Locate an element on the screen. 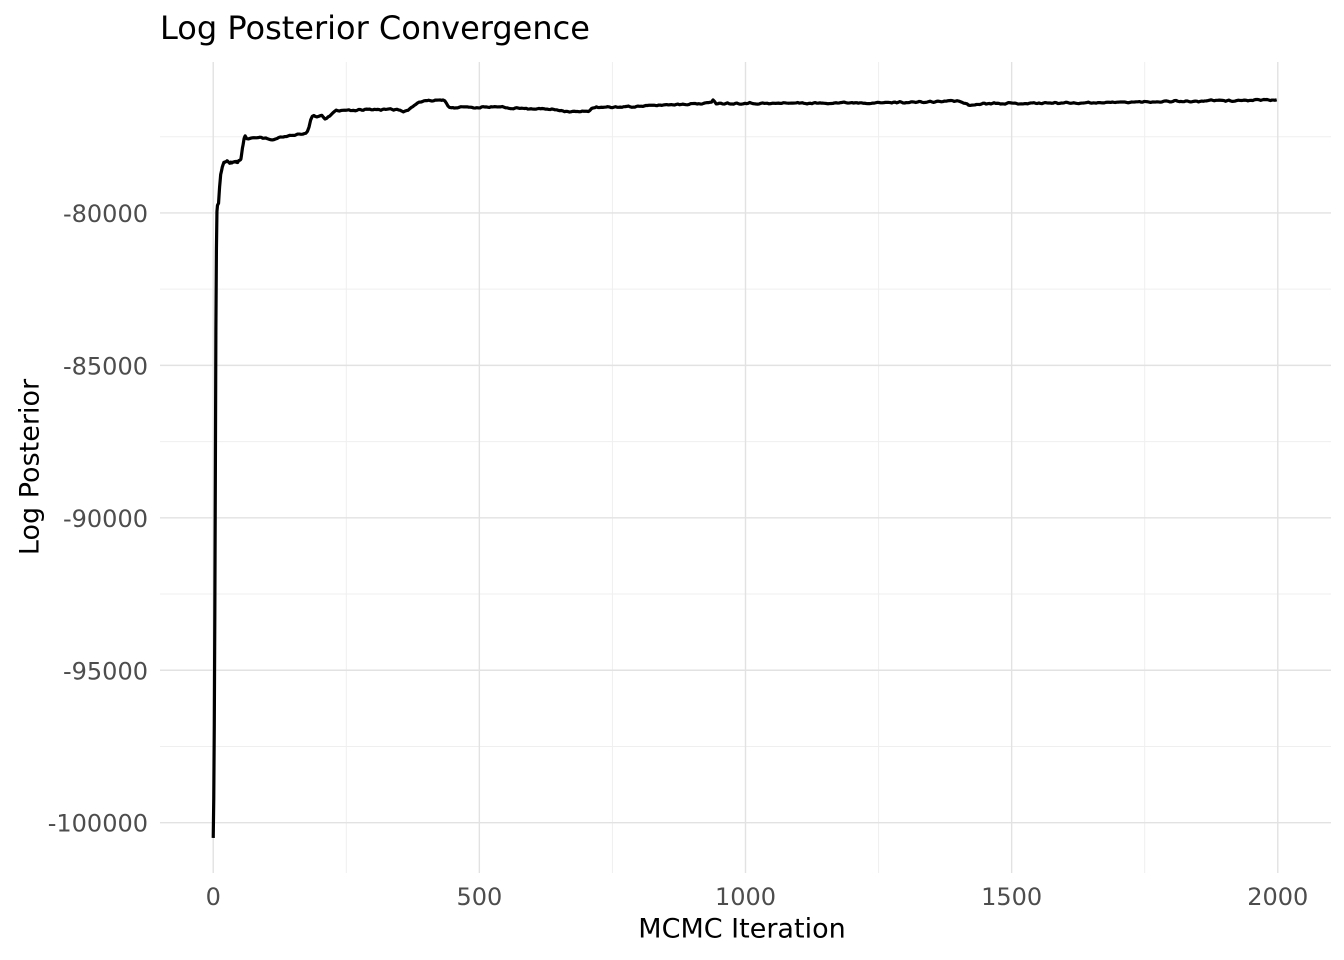 This screenshot has height=960, width=1344. y-tick-label: -100000 is located at coordinates (98, 824).